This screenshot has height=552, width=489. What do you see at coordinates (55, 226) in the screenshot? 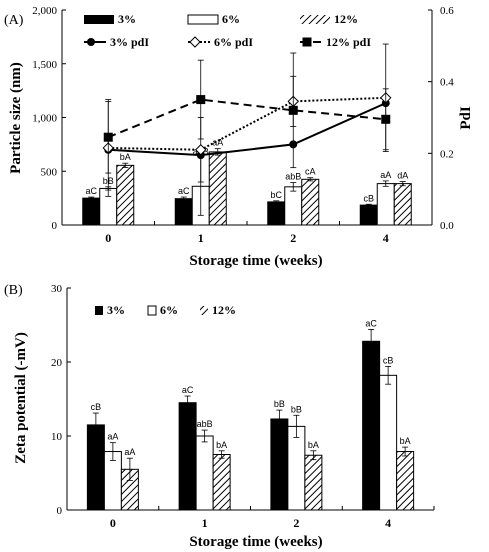
I see `panel-a-y-tick-label: 0` at bounding box center [55, 226].